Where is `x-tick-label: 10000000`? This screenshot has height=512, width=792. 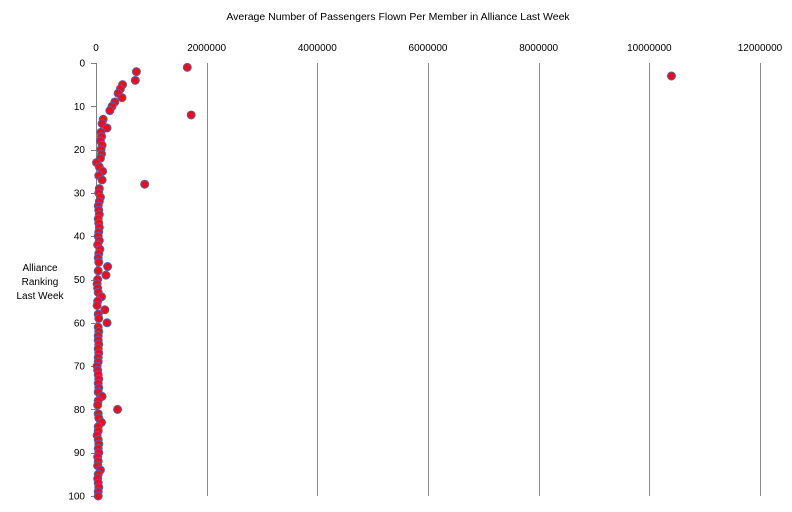
x-tick-label: 10000000 is located at coordinates (649, 48).